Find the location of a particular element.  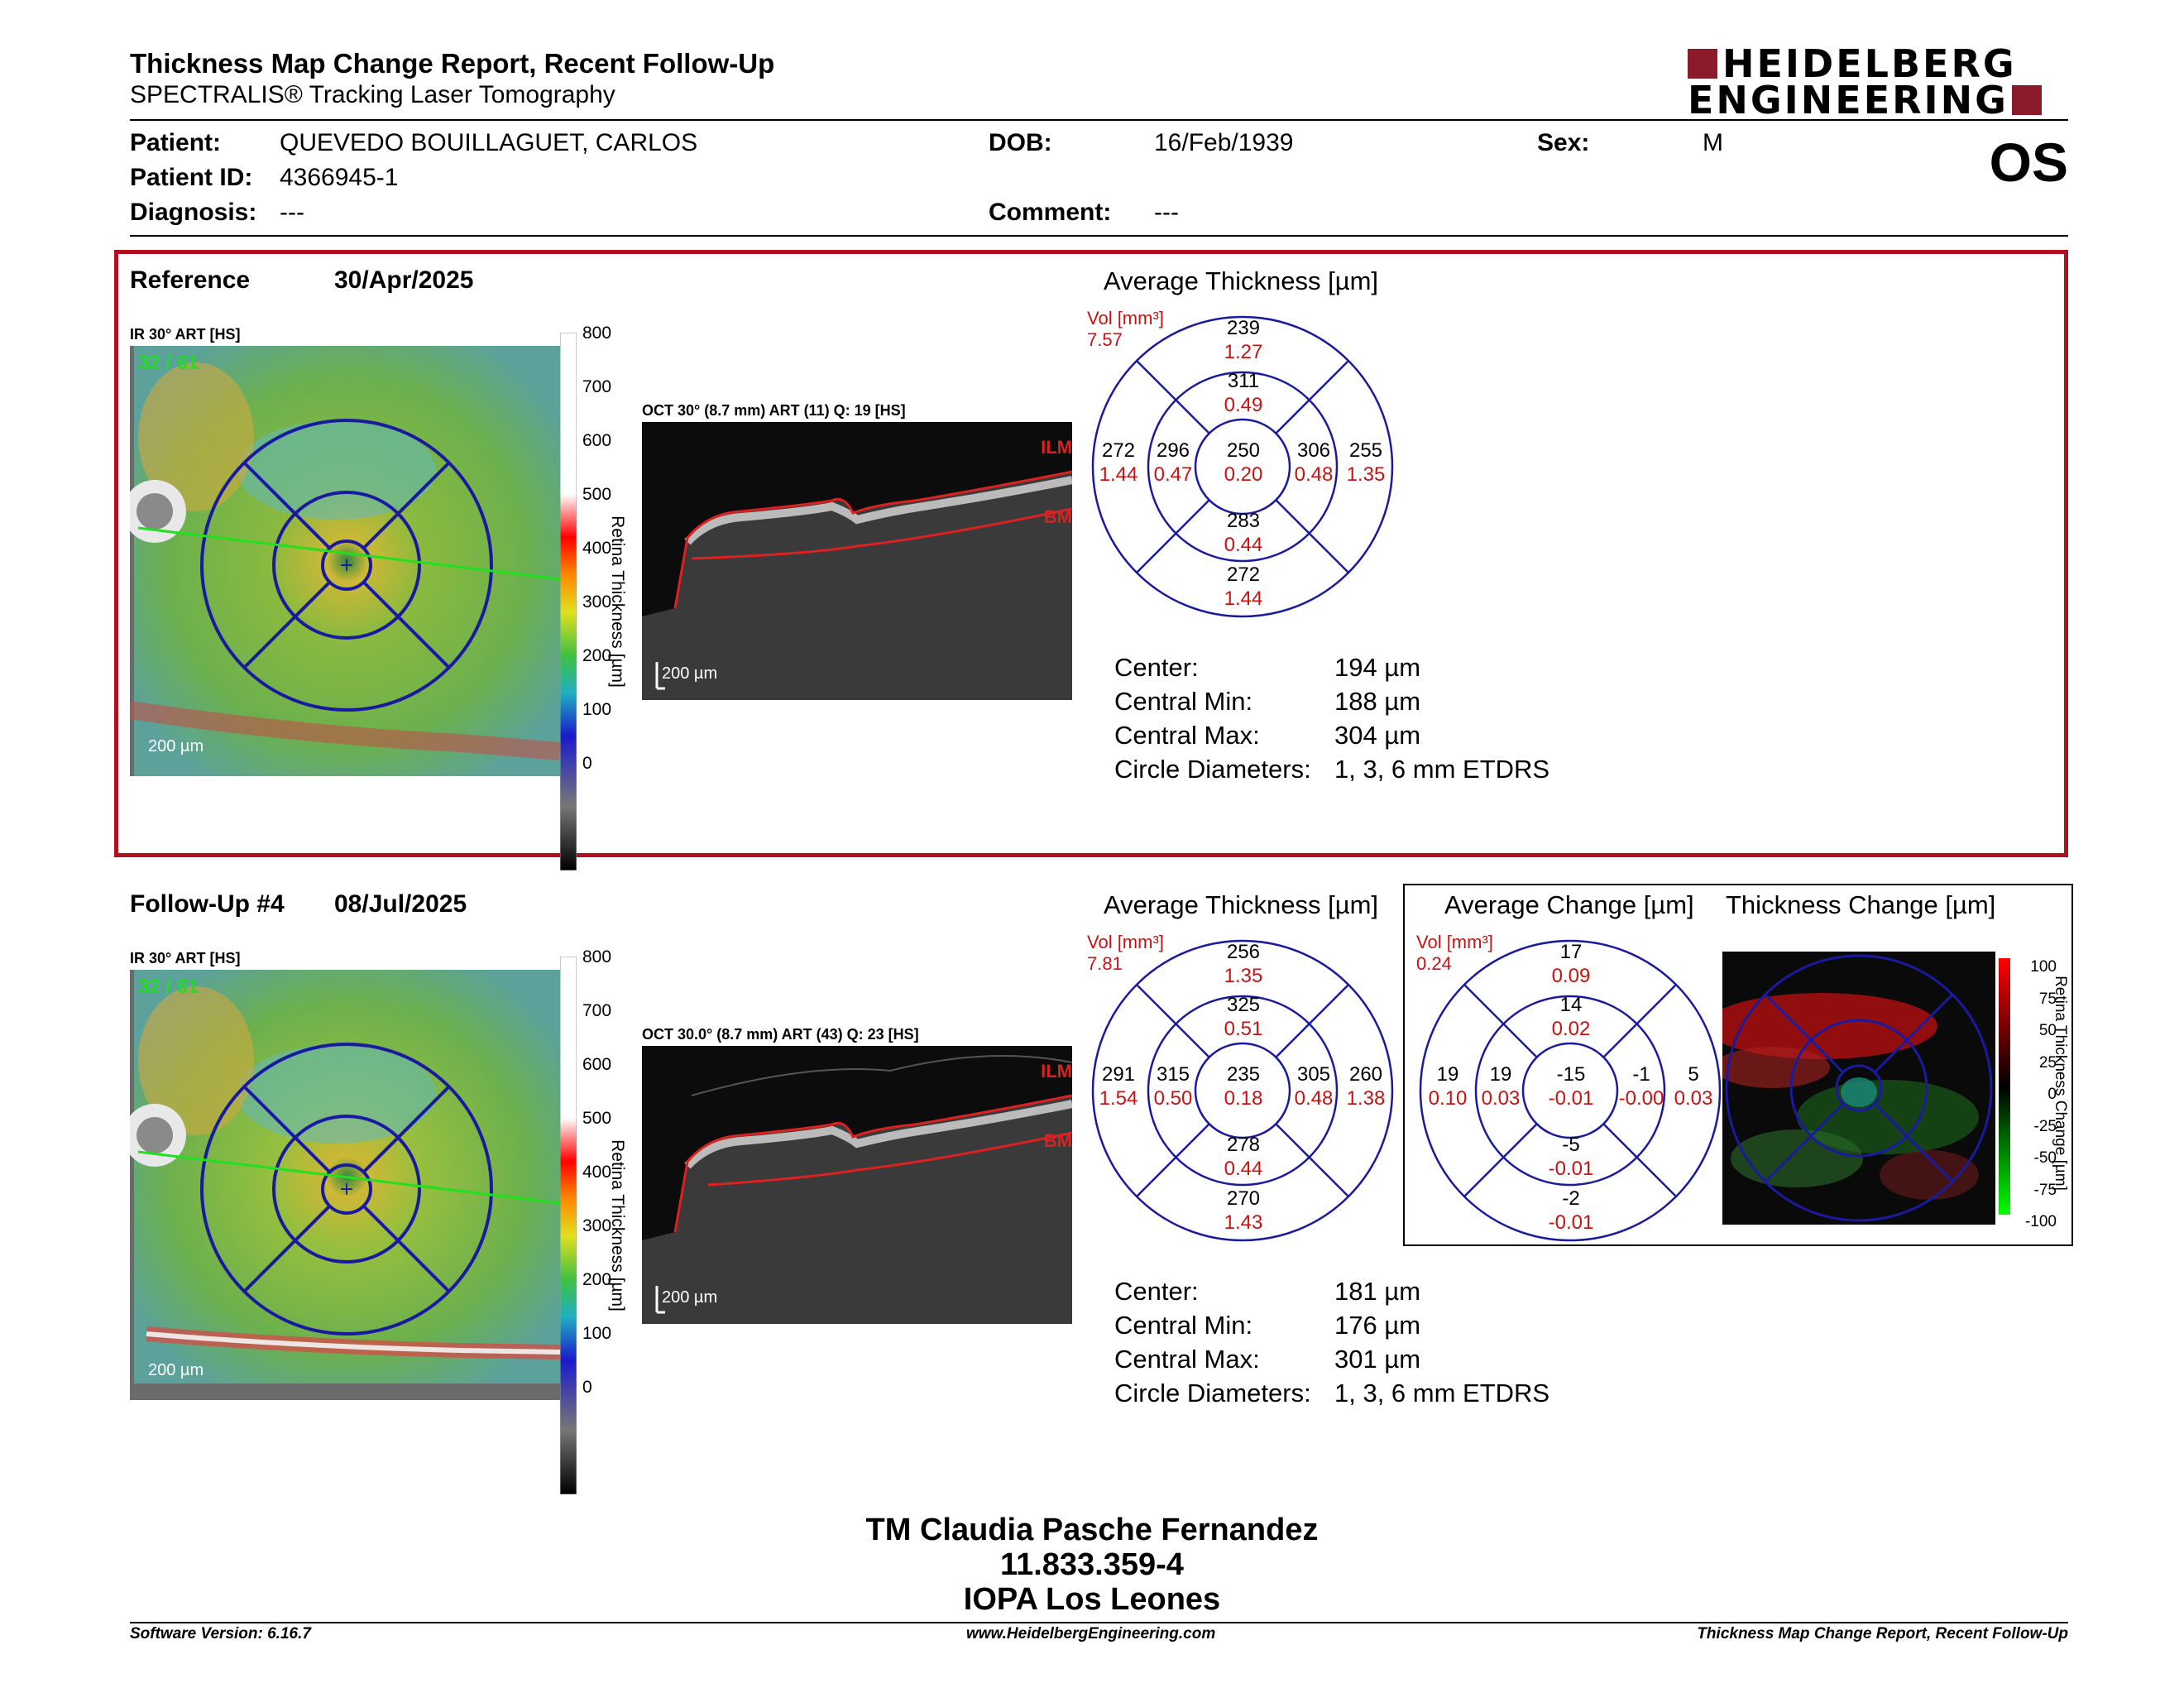

oct-bscan-image: ILM BM 200 µm is located at coordinates (857, 561).